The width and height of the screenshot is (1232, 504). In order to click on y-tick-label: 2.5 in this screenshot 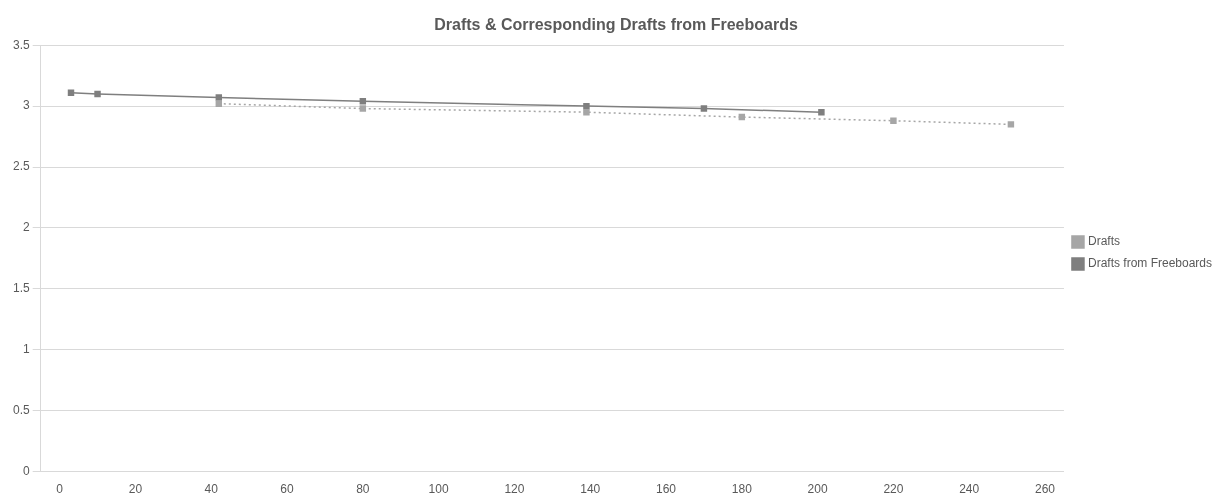, I will do `click(21, 166)`.